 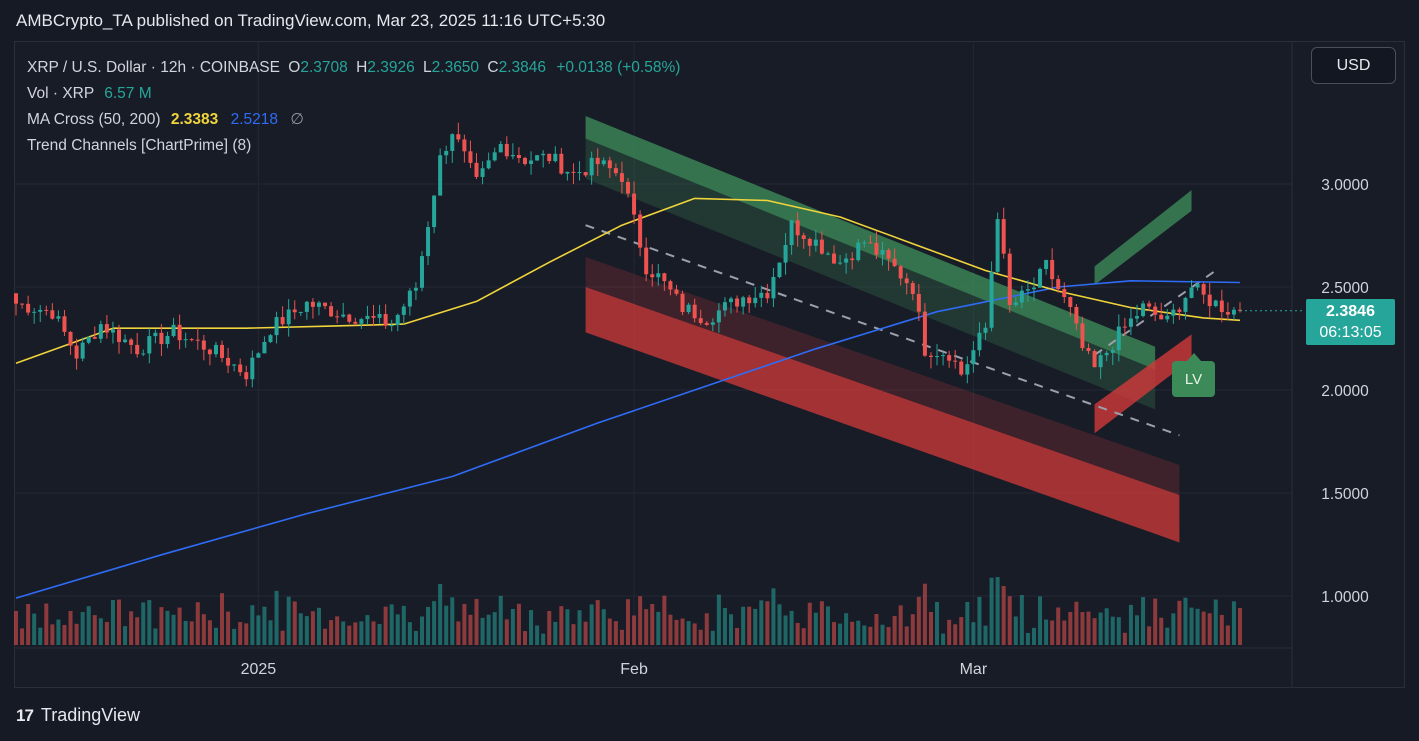 What do you see at coordinates (1353, 65) in the screenshot?
I see `currency-button: USD` at bounding box center [1353, 65].